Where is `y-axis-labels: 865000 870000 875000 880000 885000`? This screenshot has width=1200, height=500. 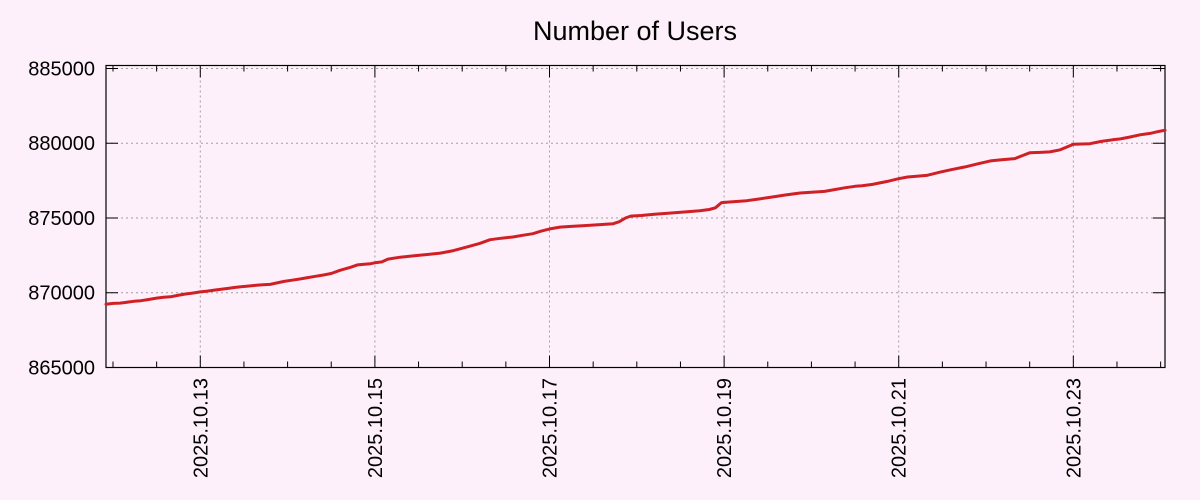 y-axis-labels: 865000 870000 875000 880000 885000 is located at coordinates (61, 218).